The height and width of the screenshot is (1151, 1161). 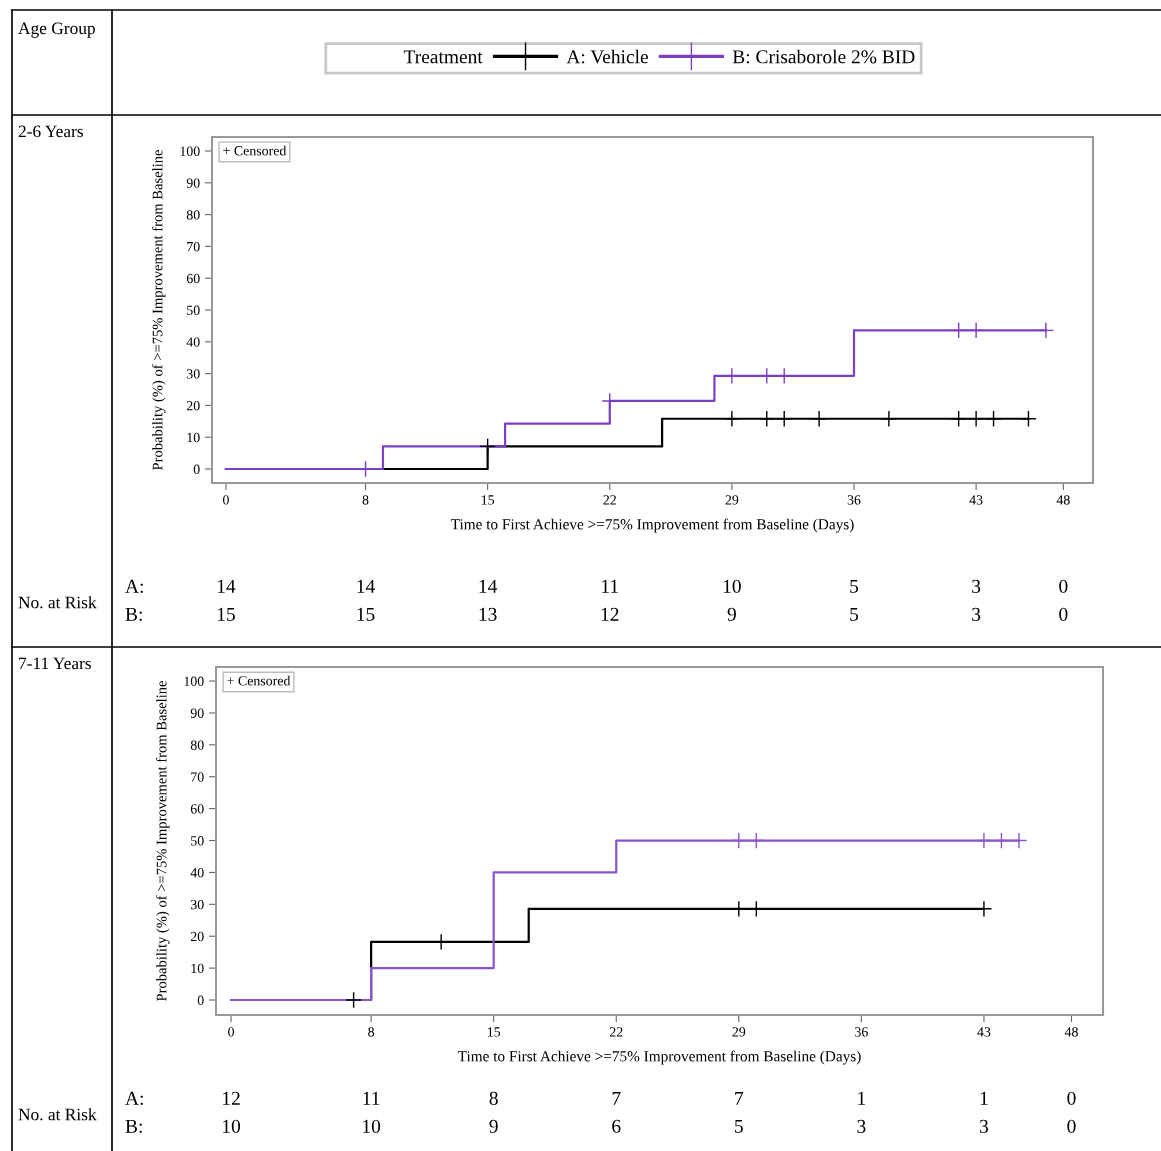 What do you see at coordinates (443, 57) in the screenshot?
I see `legend-title: Treatment` at bounding box center [443, 57].